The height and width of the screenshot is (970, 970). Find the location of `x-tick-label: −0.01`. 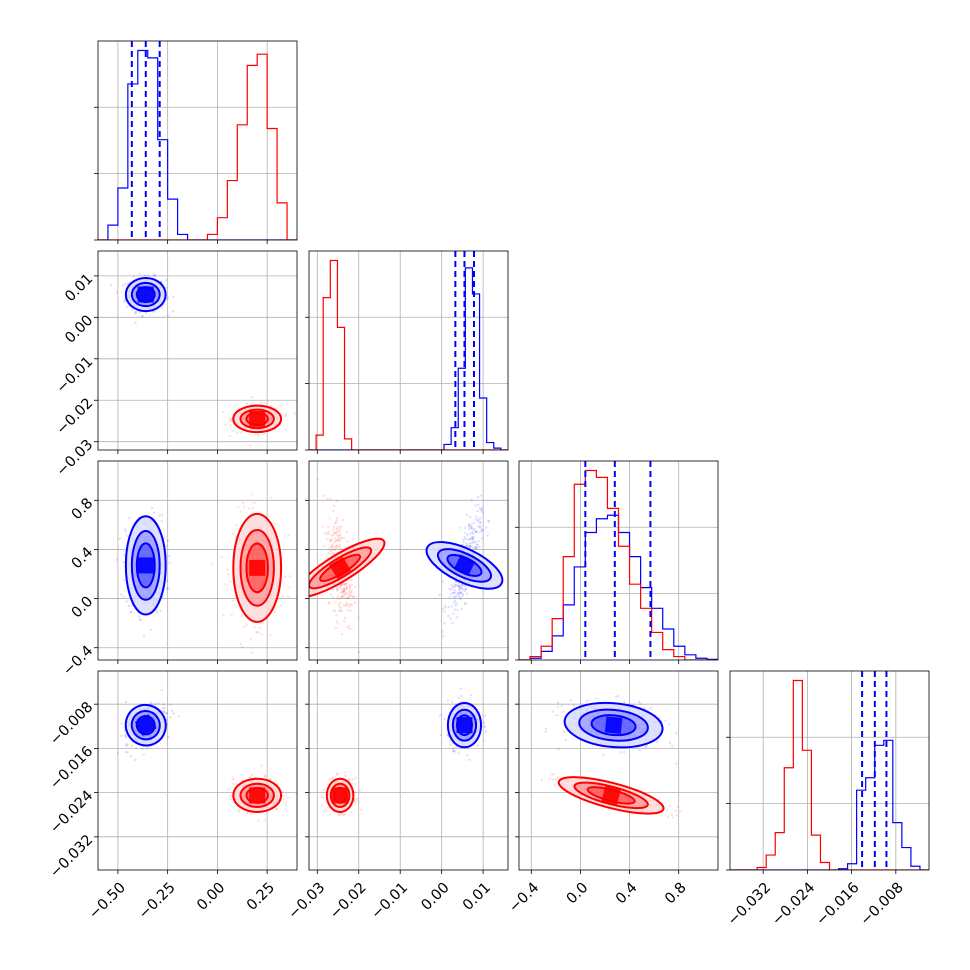

x-tick-label: −0.01 is located at coordinates (390, 901).